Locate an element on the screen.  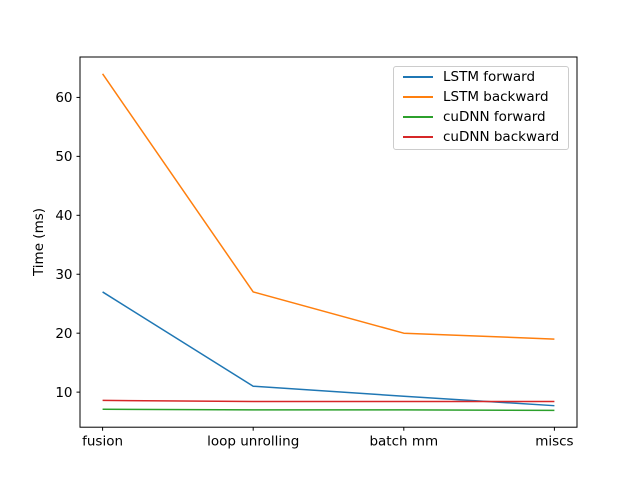
legend-entry-lstm-backward: LSTM backward is located at coordinates (485, 97).